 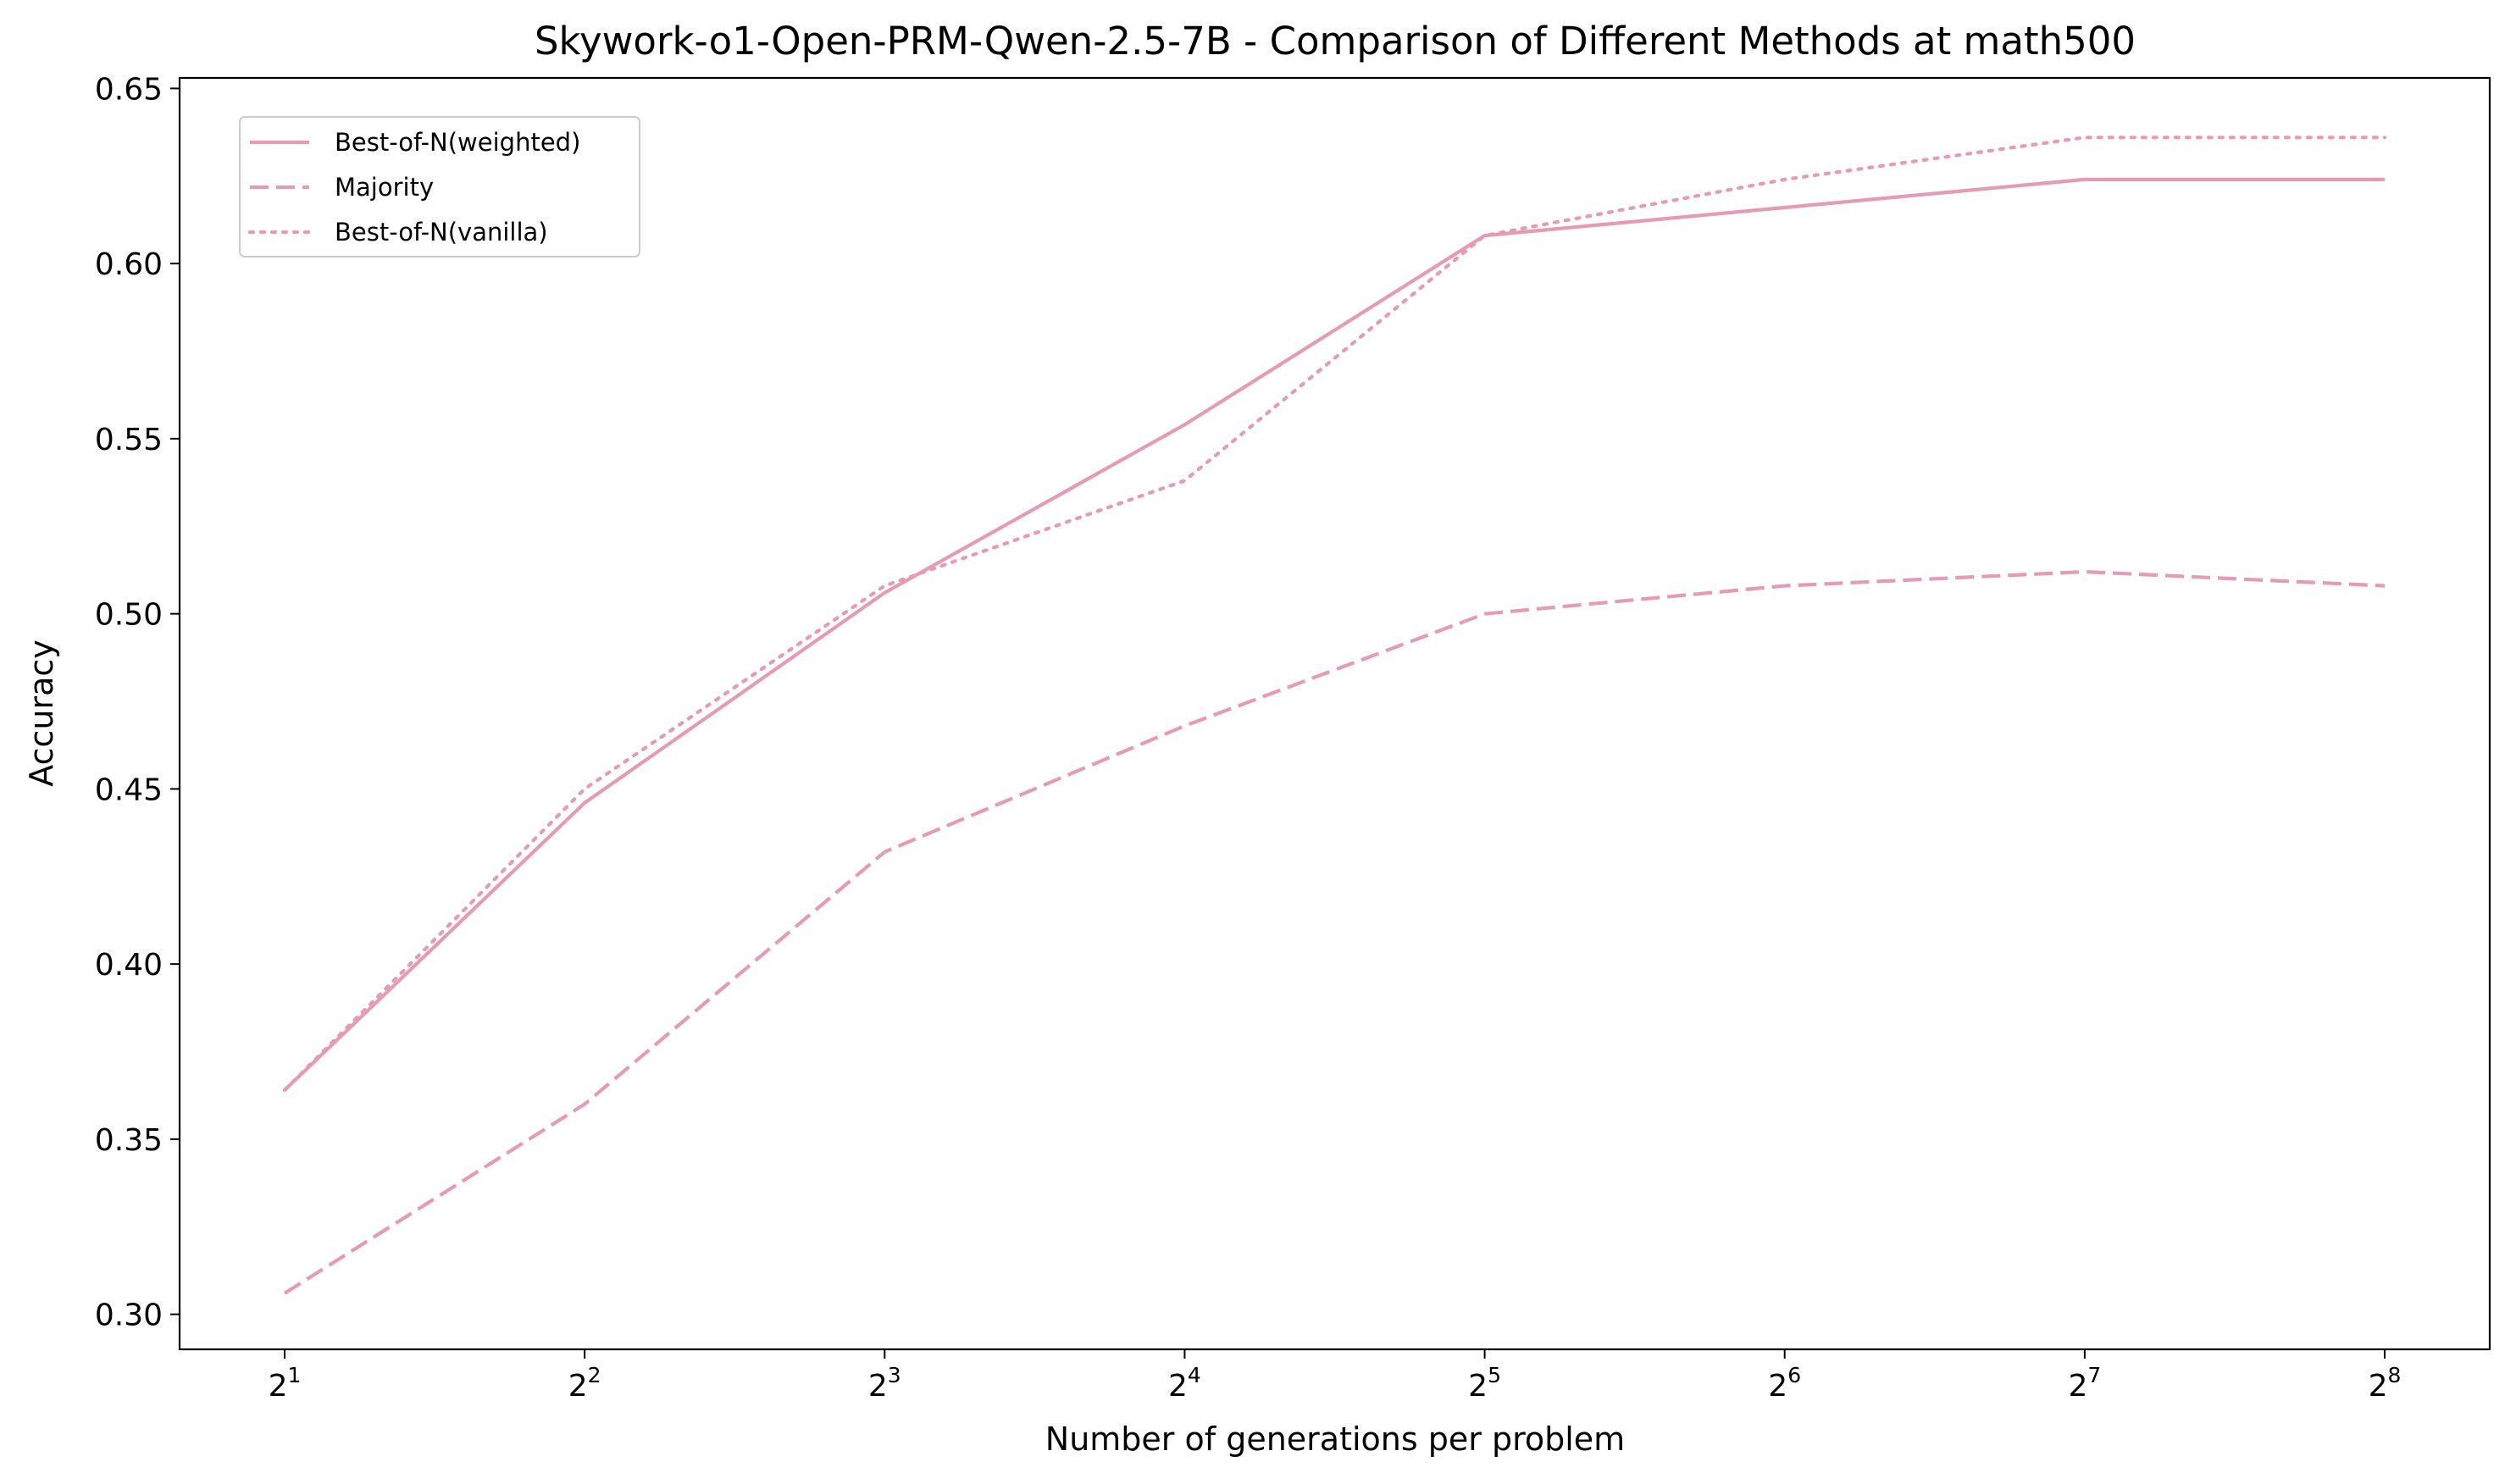 I want to click on x-tick-label: 22, so click(x=585, y=1383).